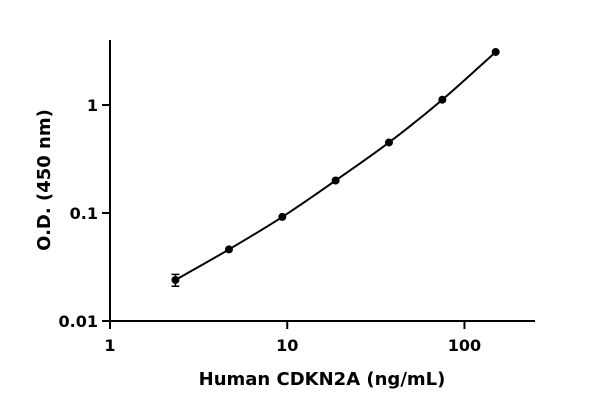  What do you see at coordinates (322, 379) in the screenshot?
I see `x-axis-title: Human CDKN2A (ng/mL)` at bounding box center [322, 379].